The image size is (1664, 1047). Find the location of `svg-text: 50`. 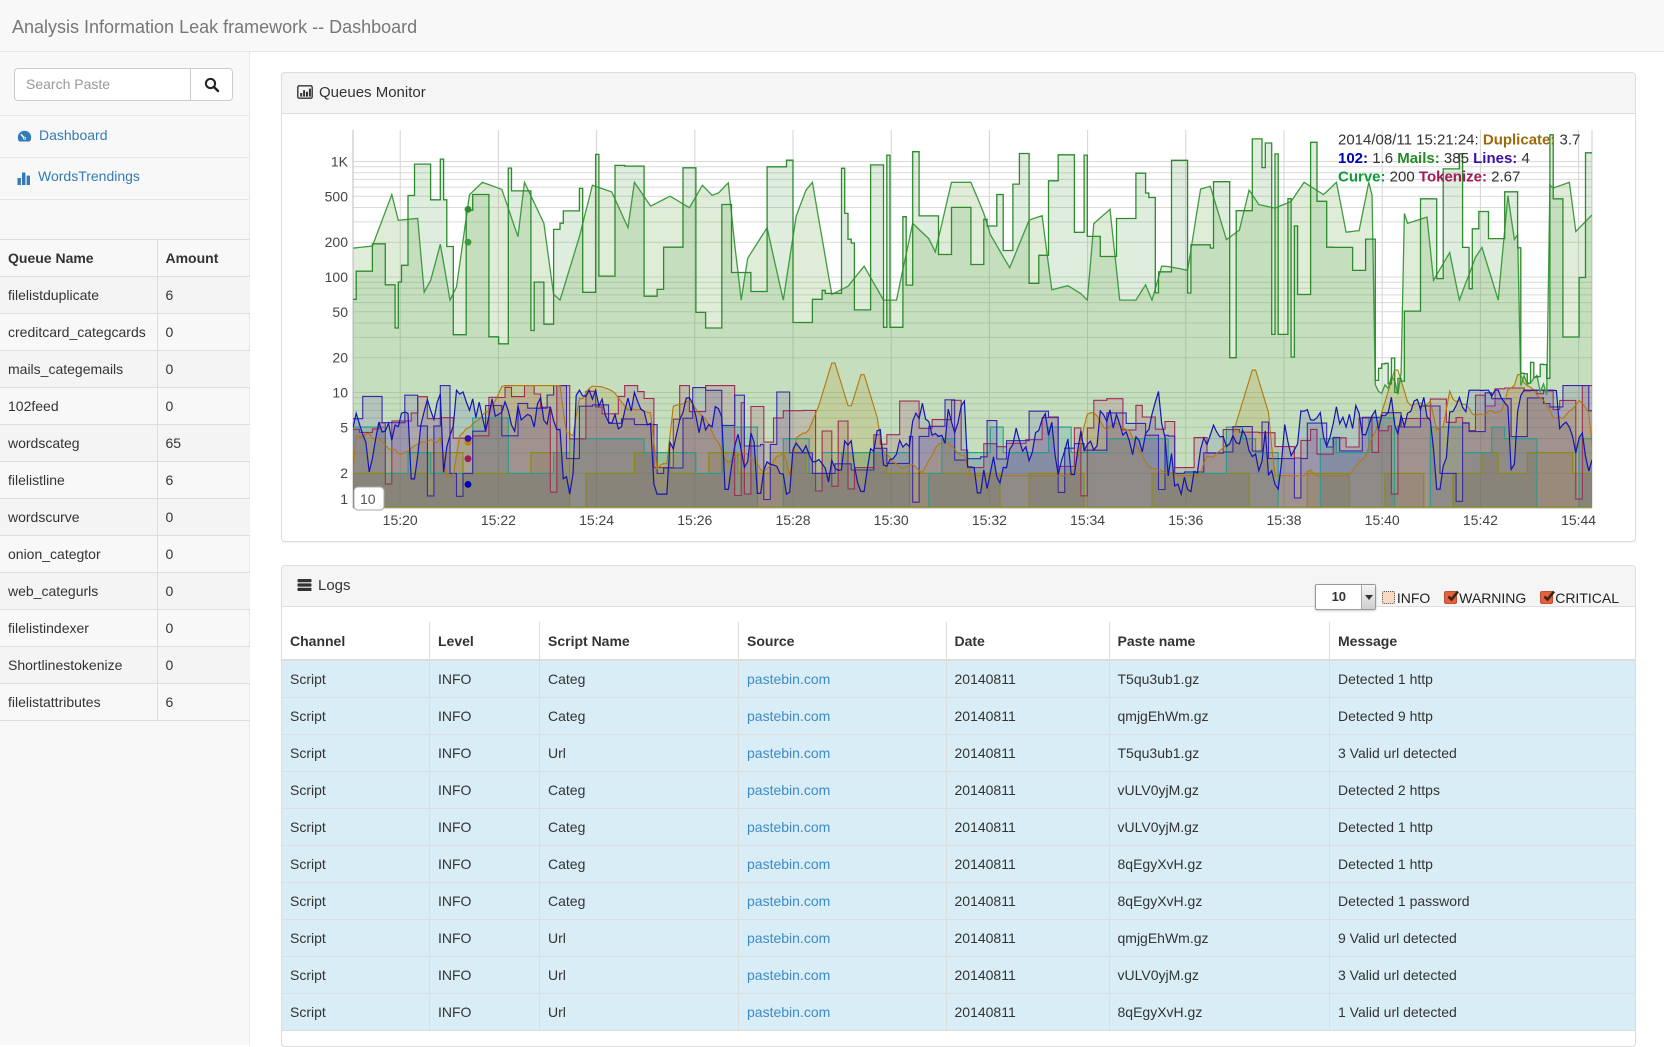

svg-text: 50 is located at coordinates (340, 312).